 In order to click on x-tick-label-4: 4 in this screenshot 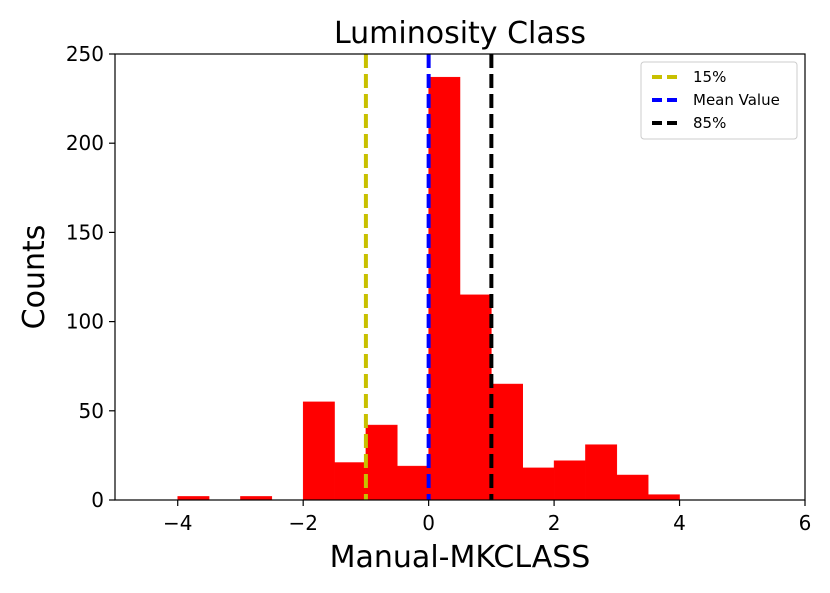, I will do `click(679, 523)`.